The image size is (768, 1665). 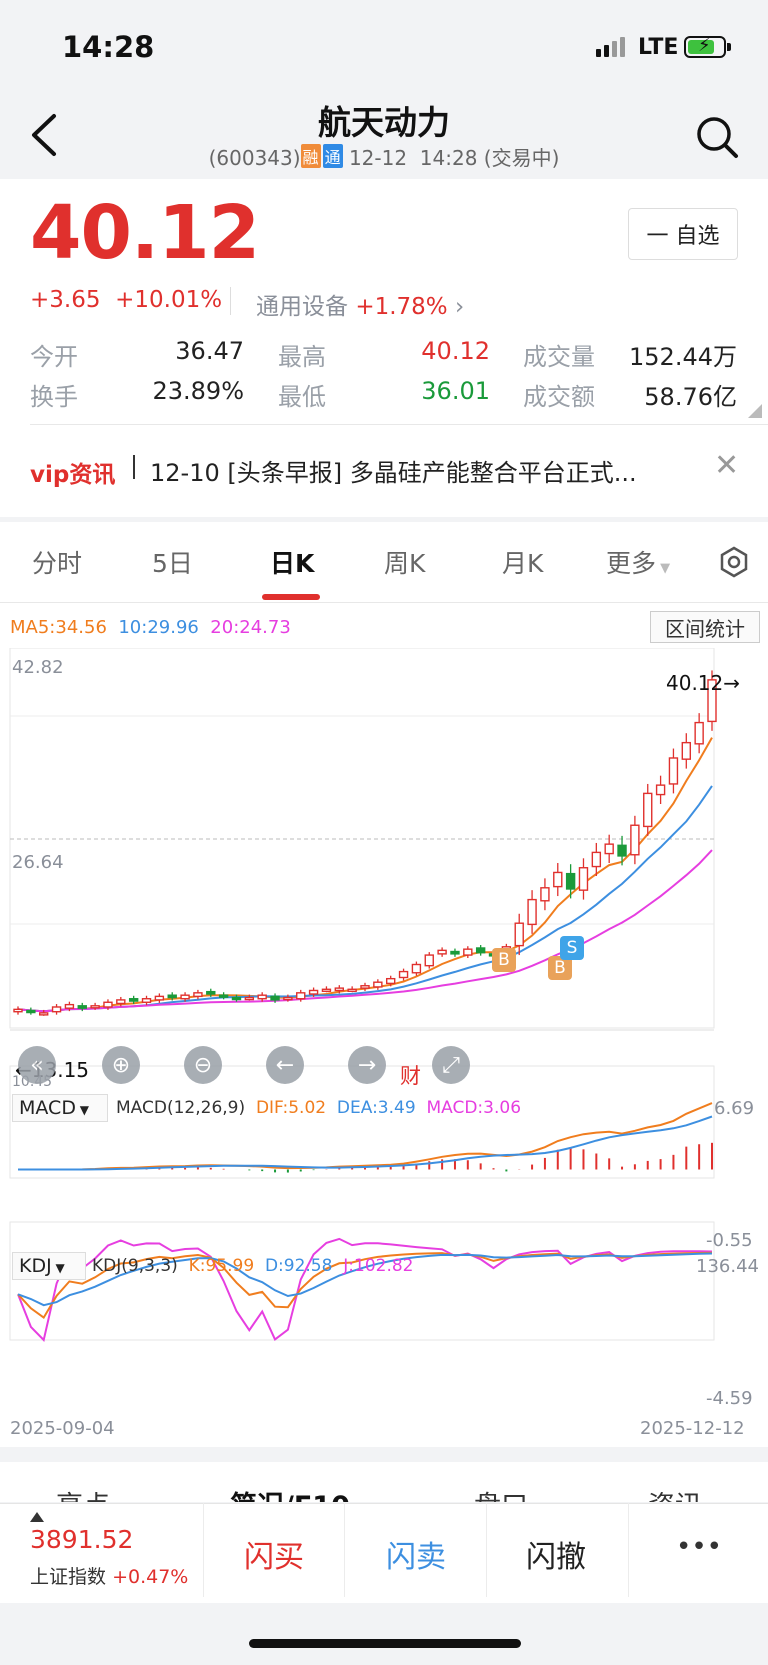 What do you see at coordinates (37, 1065) in the screenshot?
I see `scroll-left-fast-icon: «` at bounding box center [37, 1065].